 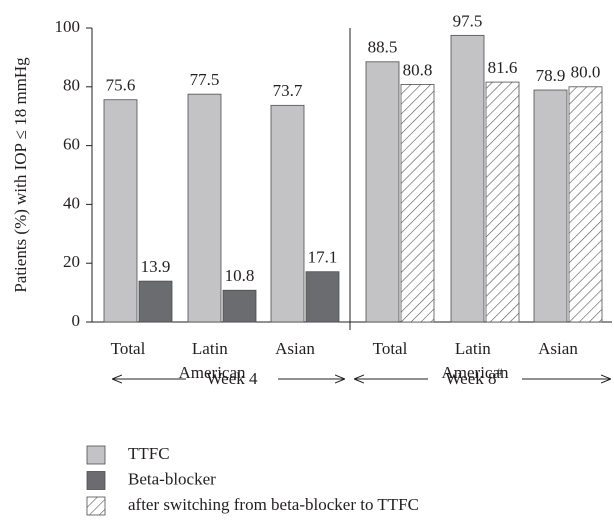 What do you see at coordinates (71, 261) in the screenshot?
I see `y-tick-label: 20` at bounding box center [71, 261].